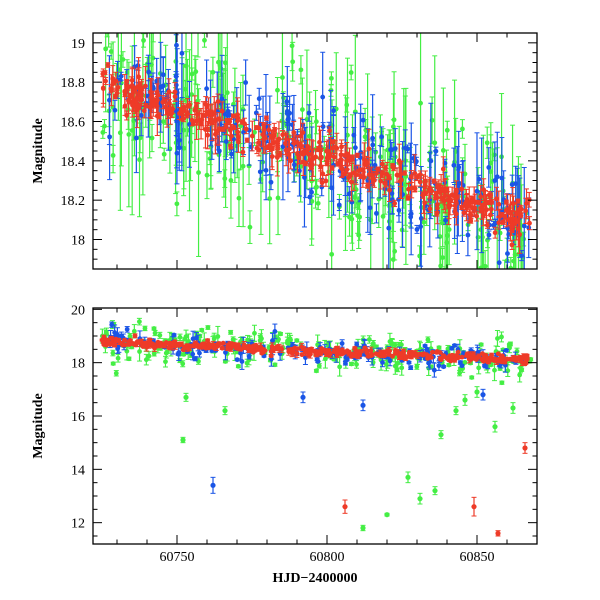 This screenshot has height=600, width=600. Describe the element at coordinates (78, 44) in the screenshot. I see `y-tick-label: 19` at that location.